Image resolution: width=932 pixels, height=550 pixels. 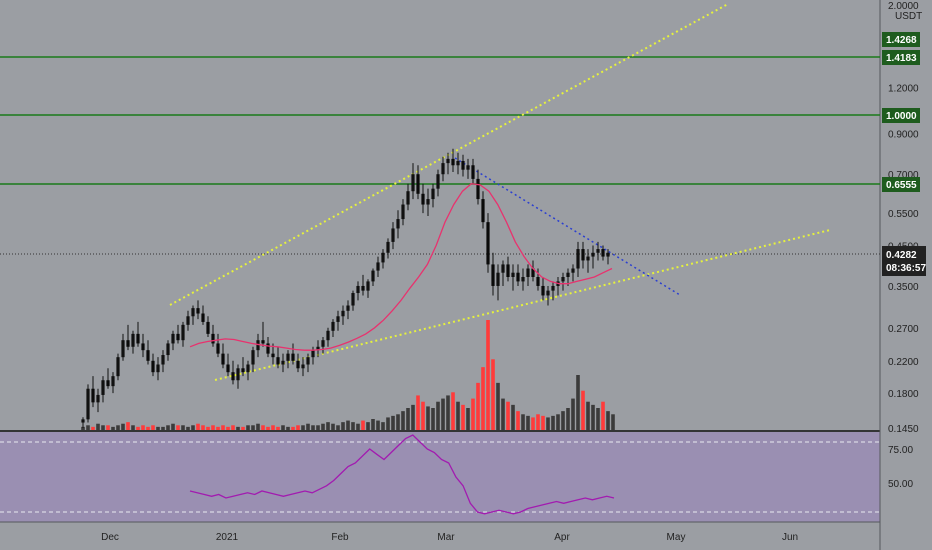 What do you see at coordinates (790, 537) in the screenshot?
I see `time-label-jun: Jun` at bounding box center [790, 537].